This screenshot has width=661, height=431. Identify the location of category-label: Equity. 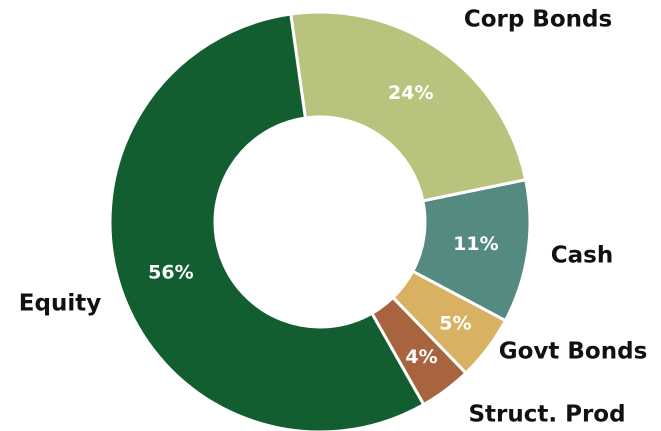
(60, 304).